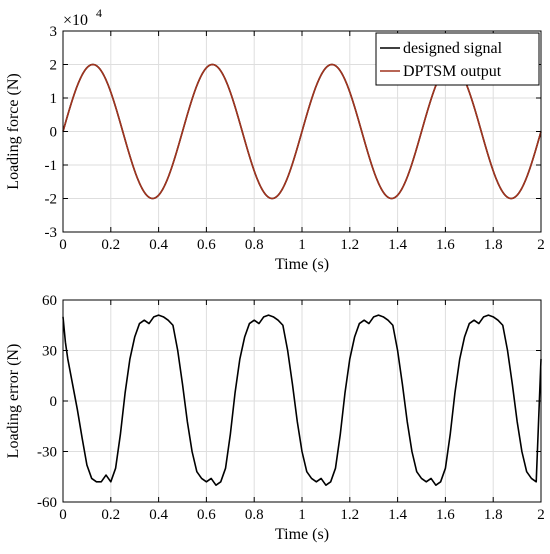 Image resolution: width=550 pixels, height=554 pixels. I want to click on legend: designed signal DPTSM output, so click(457, 59).